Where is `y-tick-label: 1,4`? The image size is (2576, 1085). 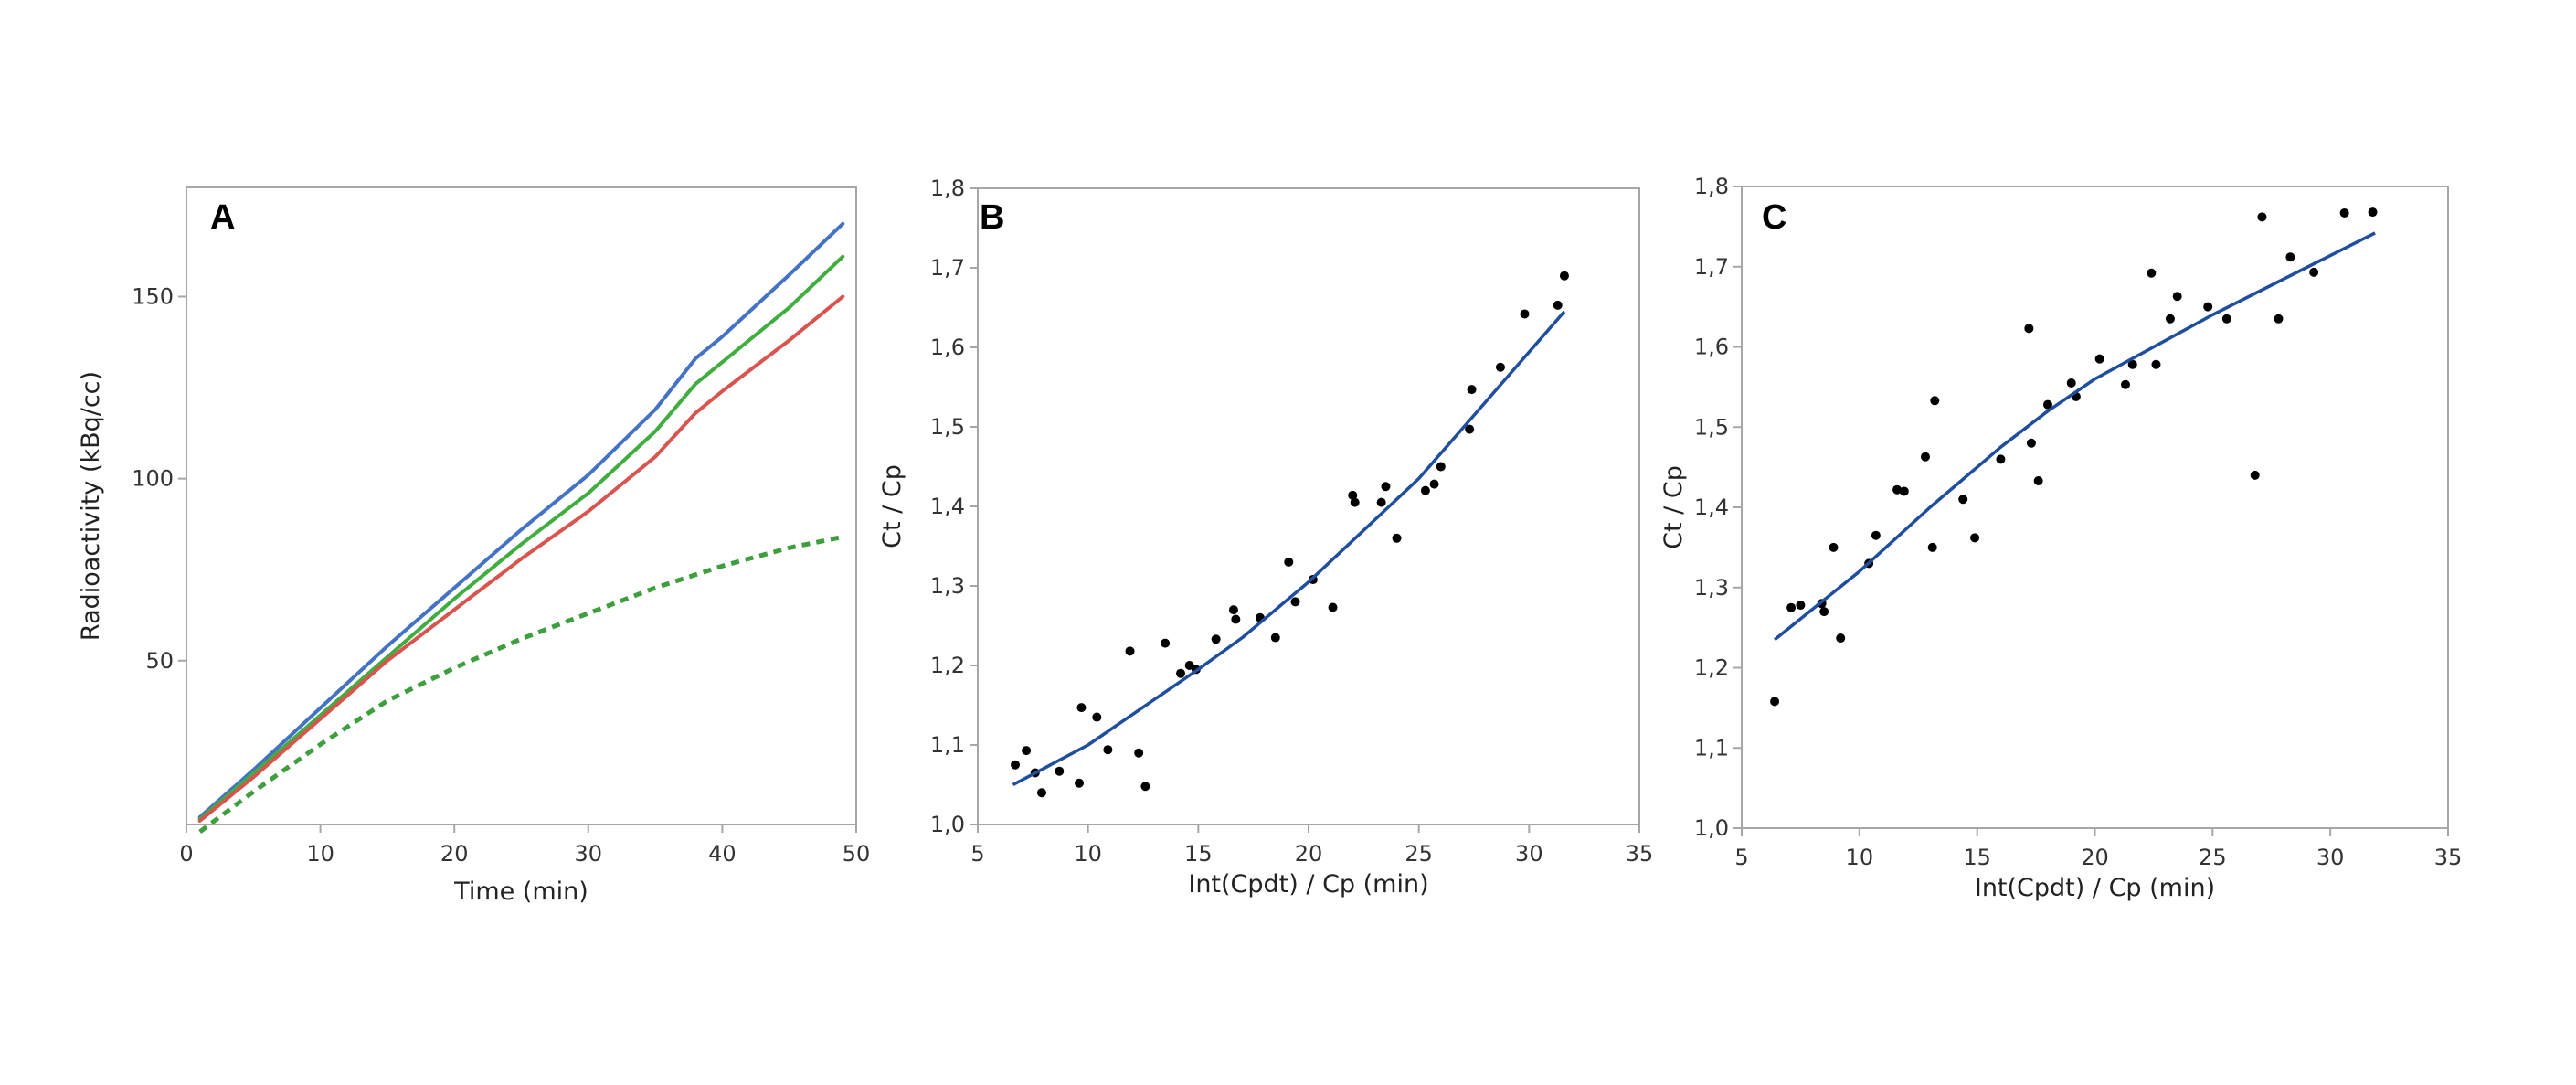
y-tick-label: 1,4 is located at coordinates (1711, 507).